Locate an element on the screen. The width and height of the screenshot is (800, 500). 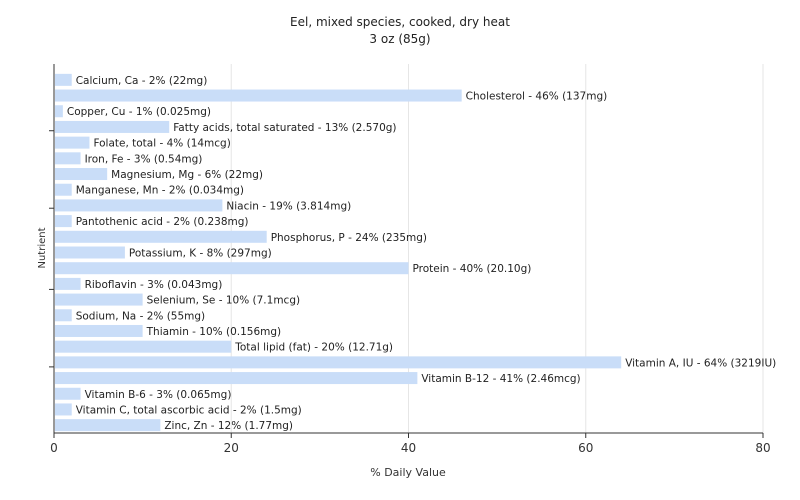
bar-label: Vitamin B-12 - 41% (2.46mcg) is located at coordinates (500, 379).